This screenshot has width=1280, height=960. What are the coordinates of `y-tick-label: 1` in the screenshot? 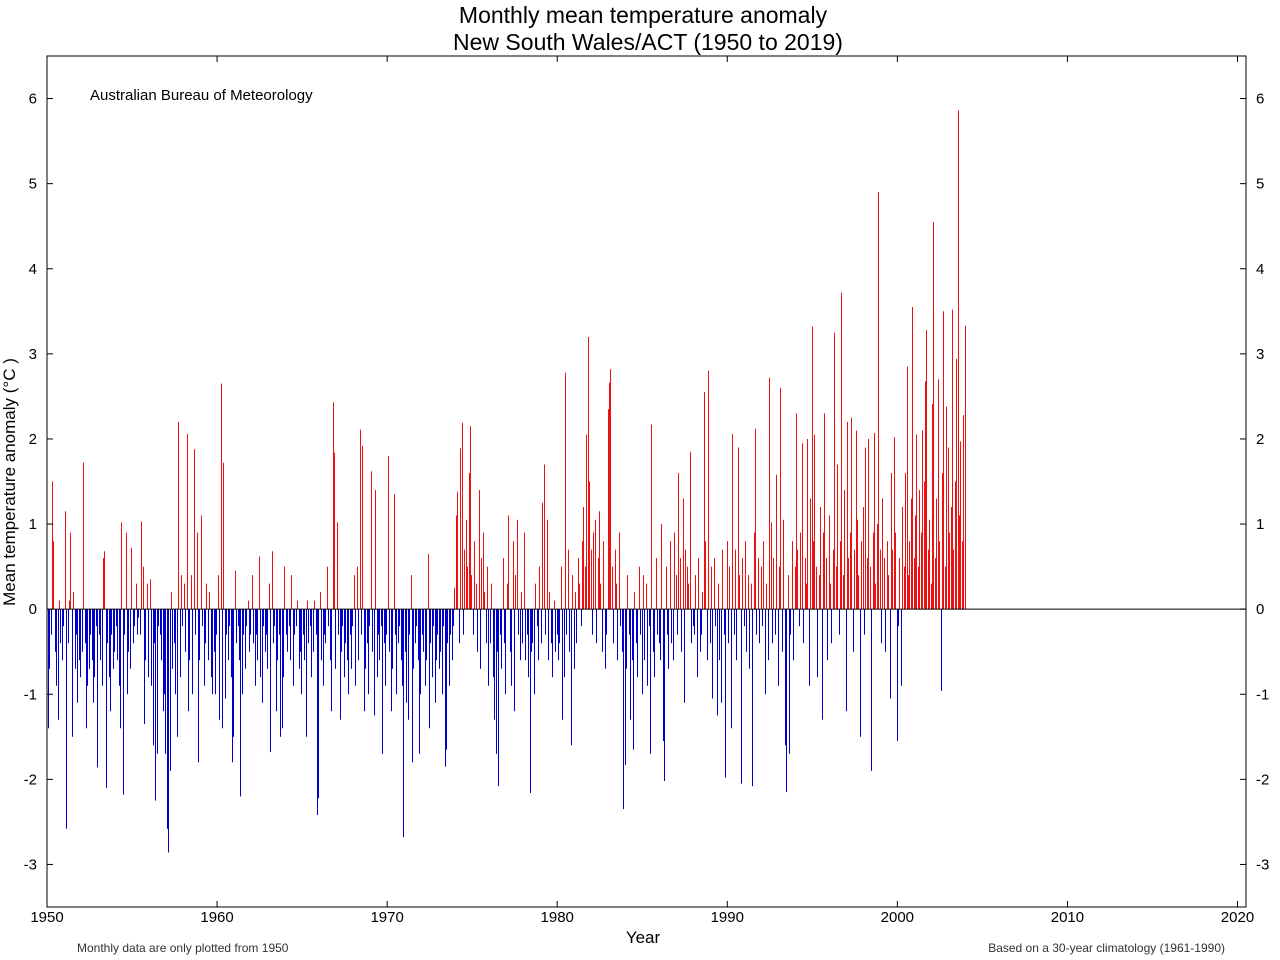 It's located at (33, 524).